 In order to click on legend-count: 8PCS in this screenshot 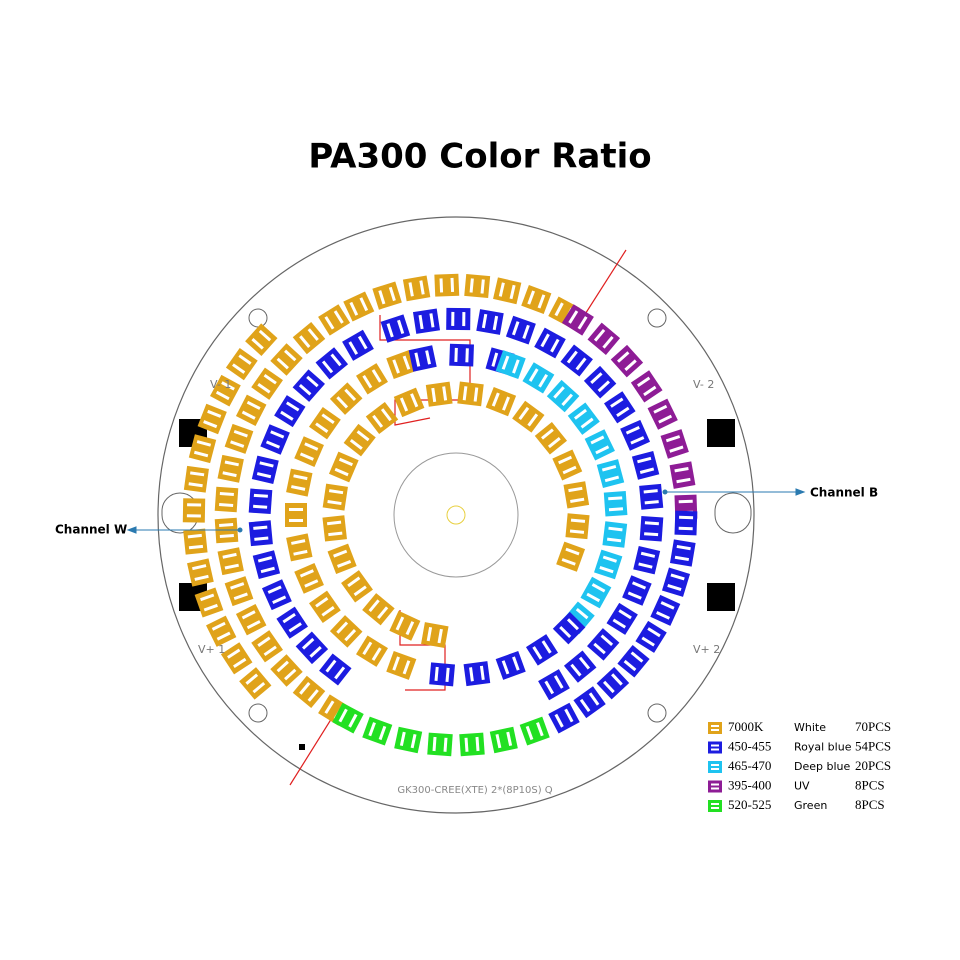, I will do `click(870, 804)`.